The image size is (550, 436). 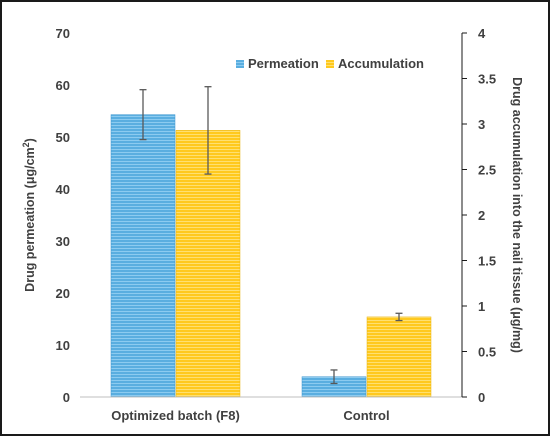 What do you see at coordinates (481, 397) in the screenshot?
I see `y2-tick-label: 0` at bounding box center [481, 397].